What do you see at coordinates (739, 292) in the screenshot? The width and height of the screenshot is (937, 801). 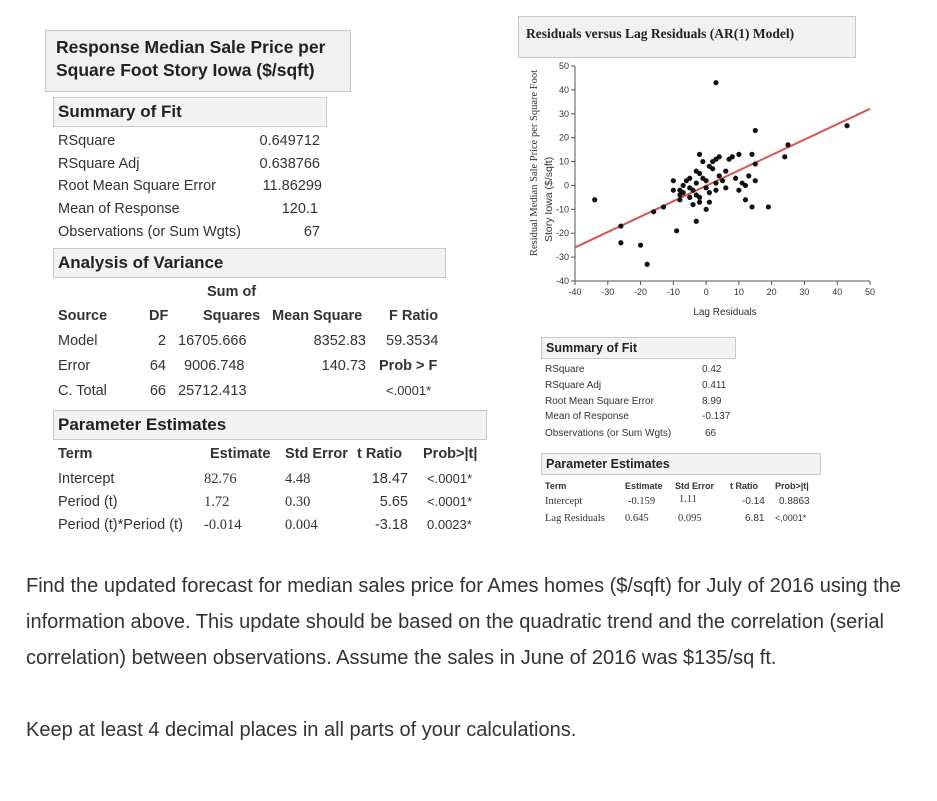 I see `x-tick-label: 10` at bounding box center [739, 292].